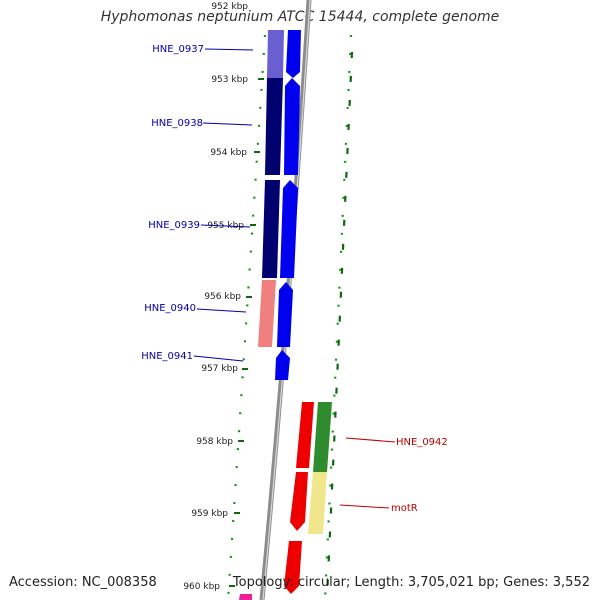 The image size is (600, 600). I want to click on gene-label-hne0942: HNE_0942, so click(422, 442).